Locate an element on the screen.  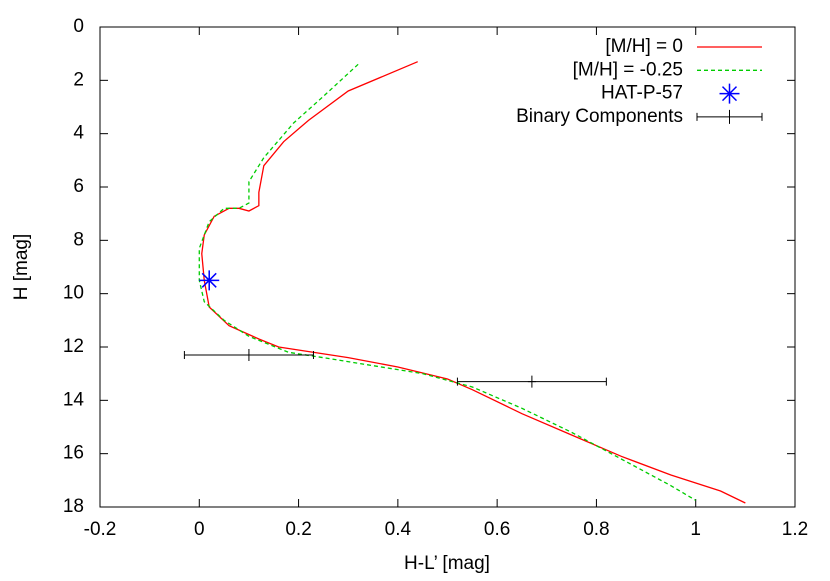
x-tick-label: 0 is located at coordinates (199, 529).